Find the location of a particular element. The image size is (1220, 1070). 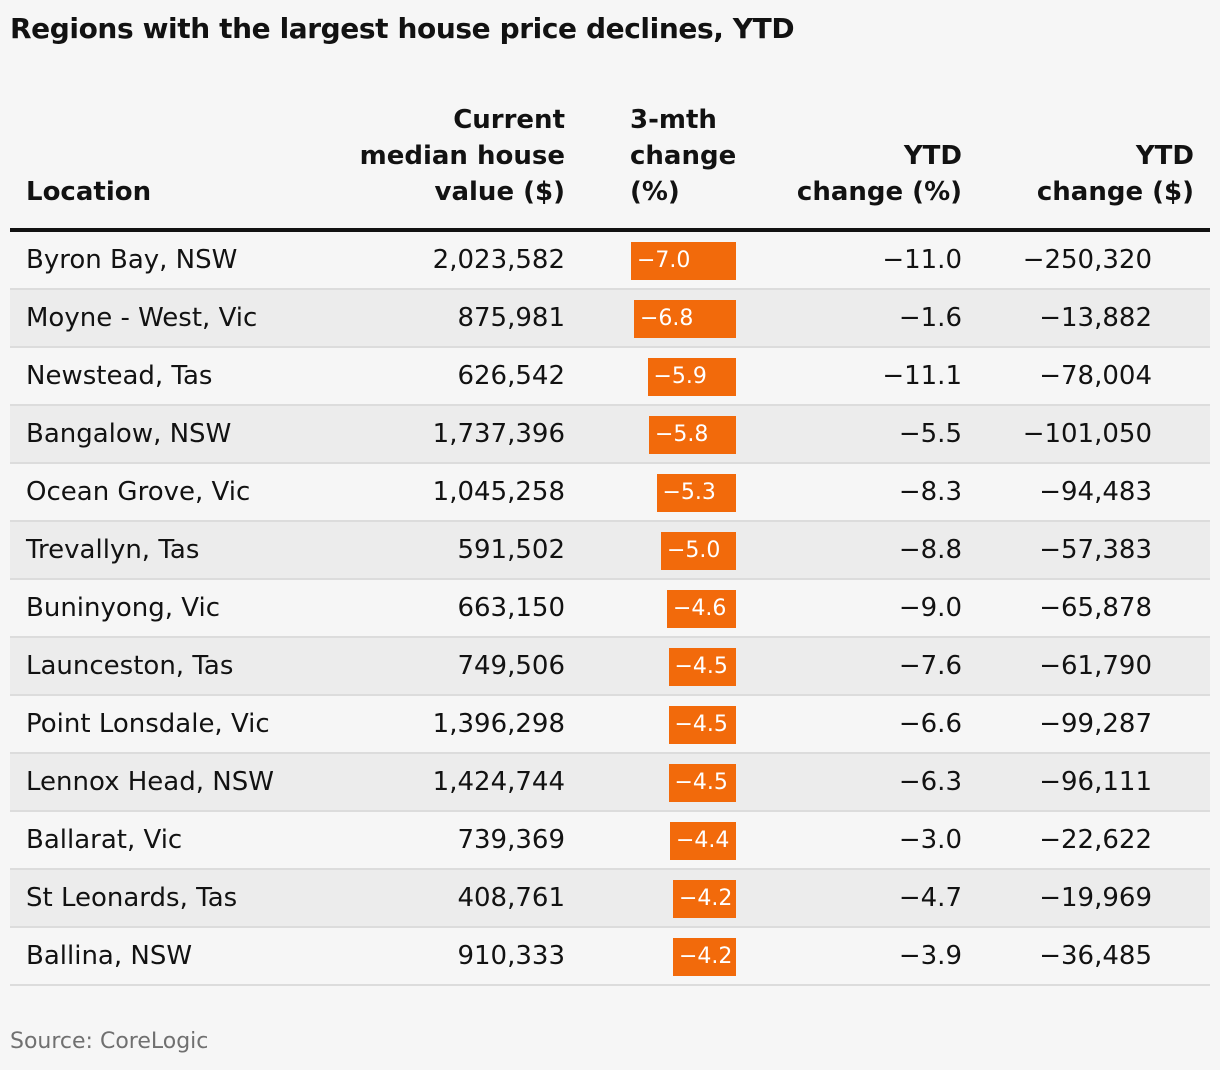

change-bar: −5.8 is located at coordinates (692, 435).